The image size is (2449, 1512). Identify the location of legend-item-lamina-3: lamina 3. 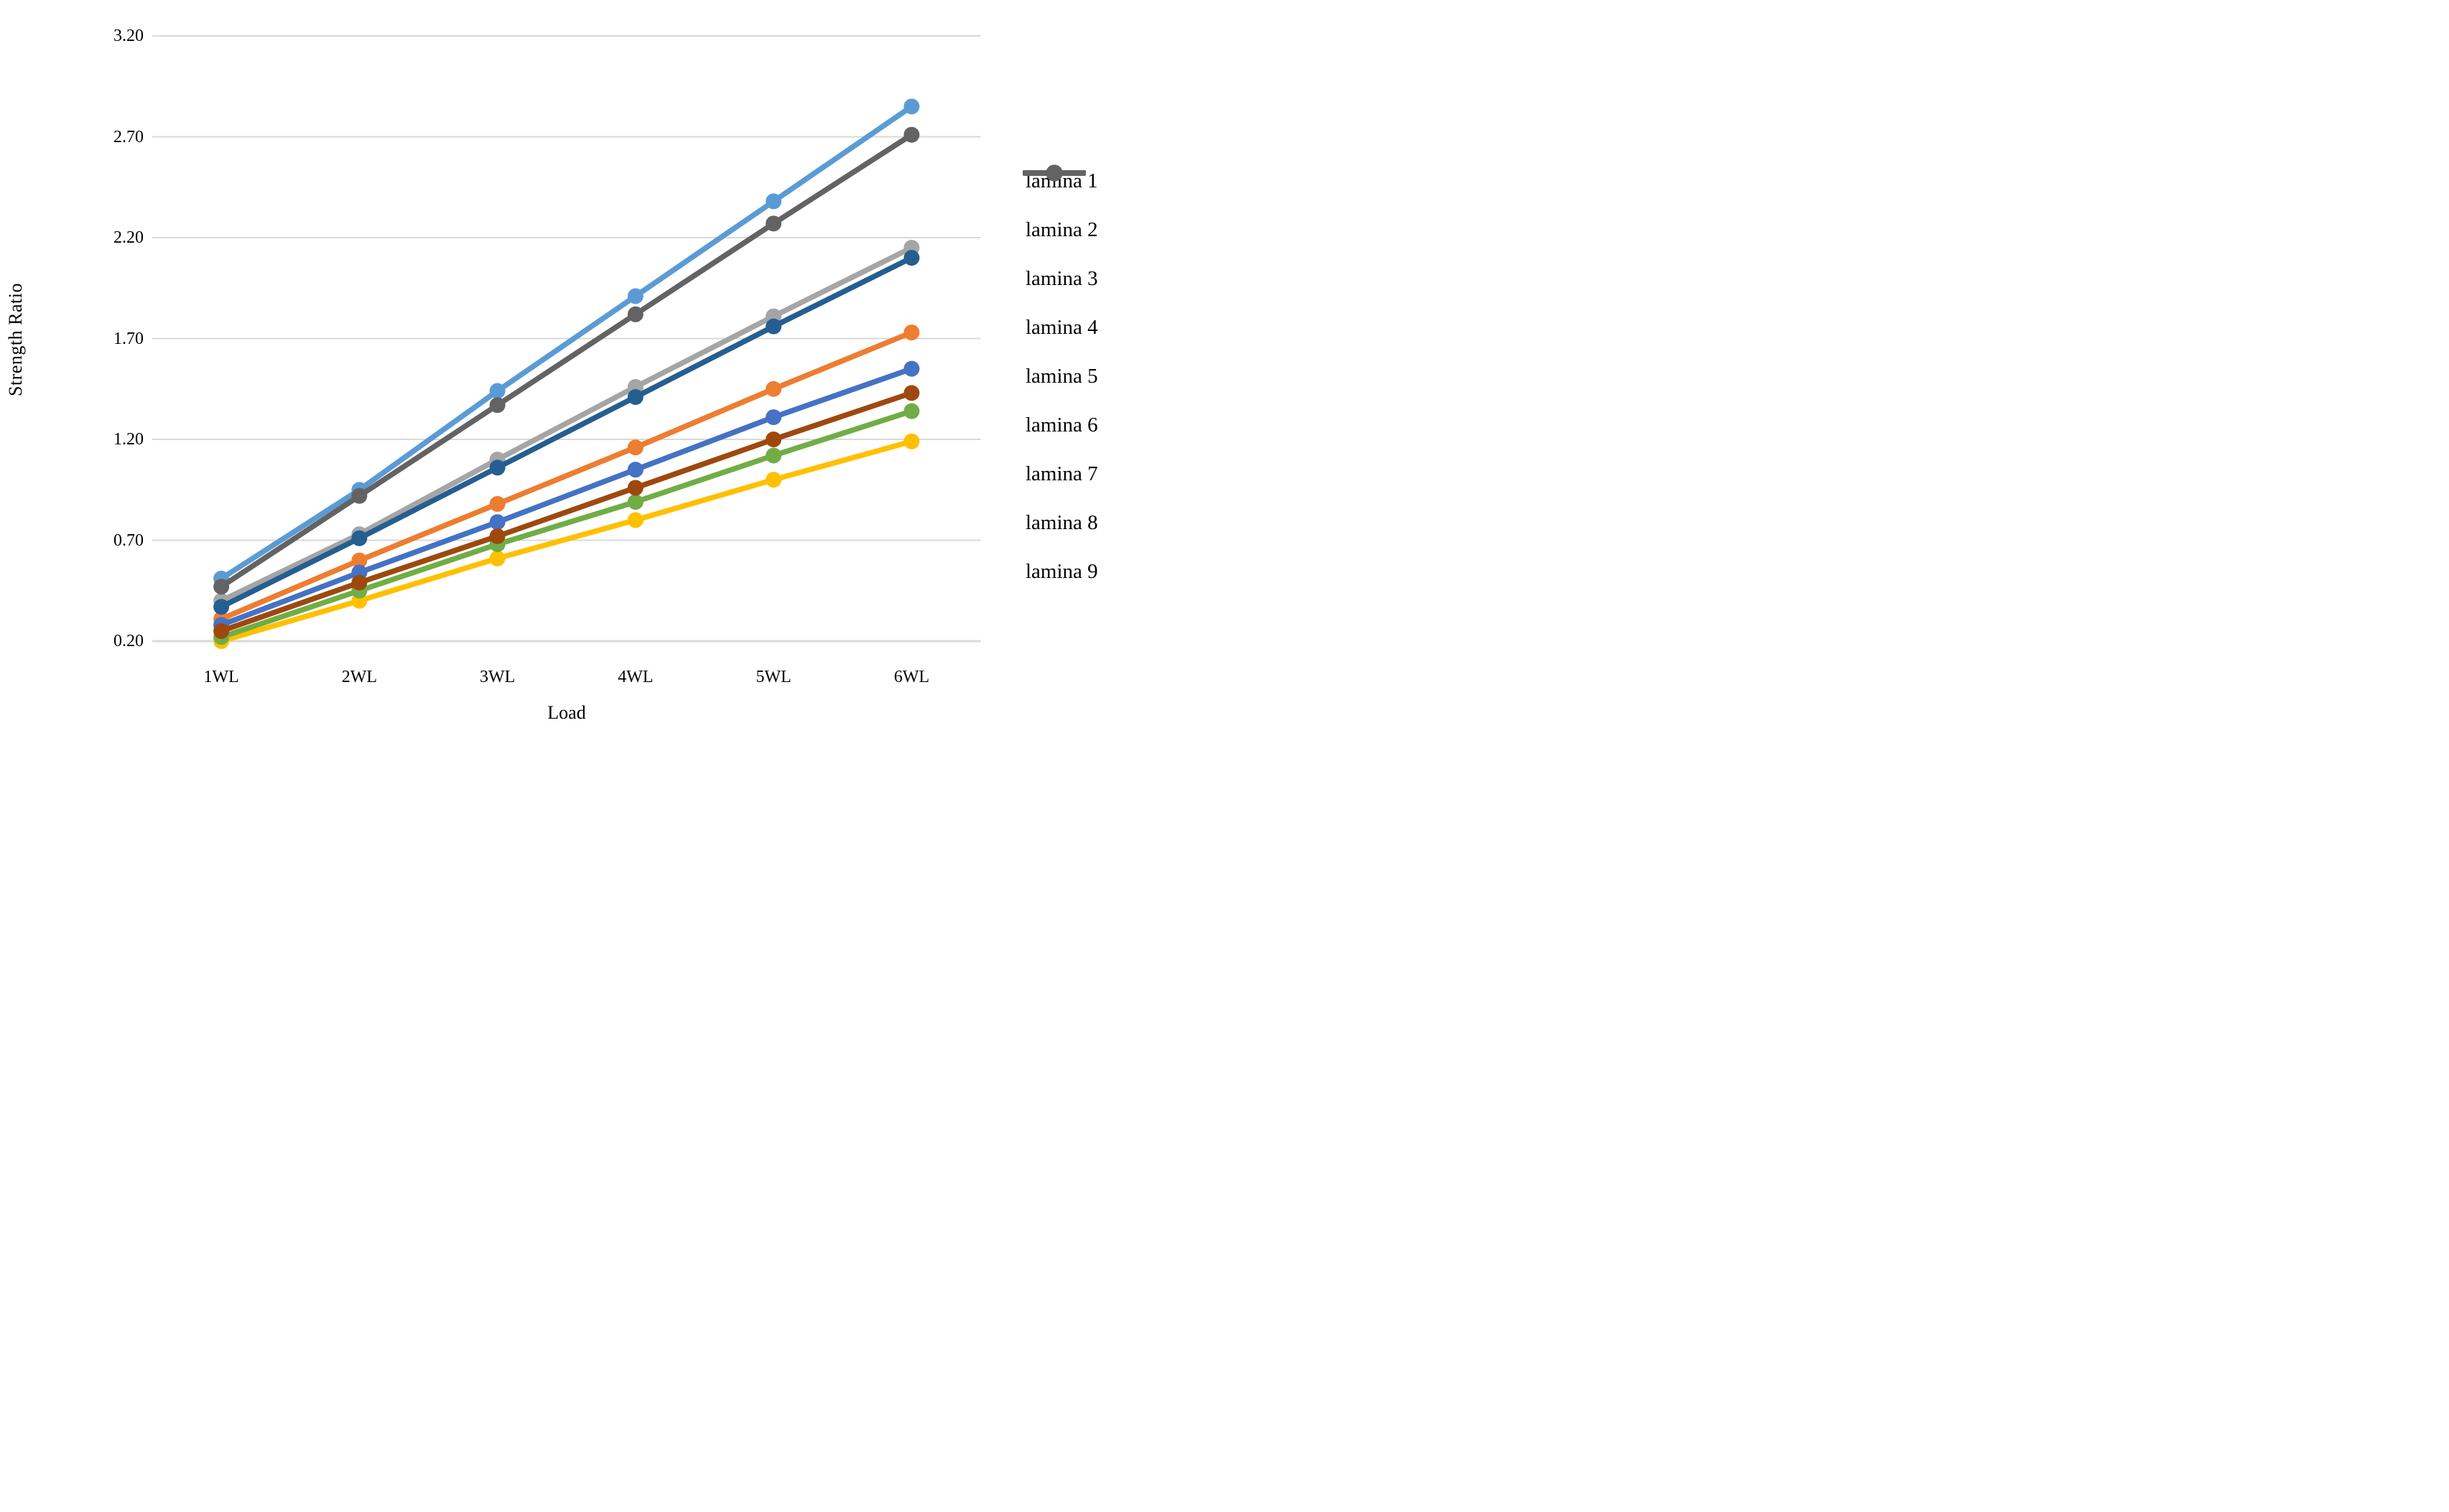
(1060, 233).